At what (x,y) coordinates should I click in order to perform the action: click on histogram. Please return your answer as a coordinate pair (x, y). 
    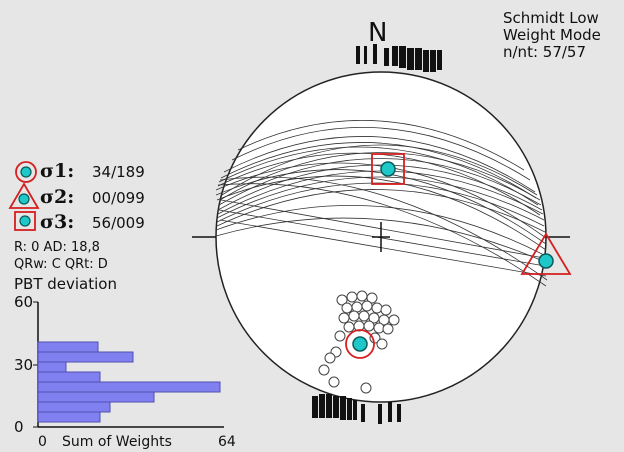
    Looking at the image, I should click on (128, 364).